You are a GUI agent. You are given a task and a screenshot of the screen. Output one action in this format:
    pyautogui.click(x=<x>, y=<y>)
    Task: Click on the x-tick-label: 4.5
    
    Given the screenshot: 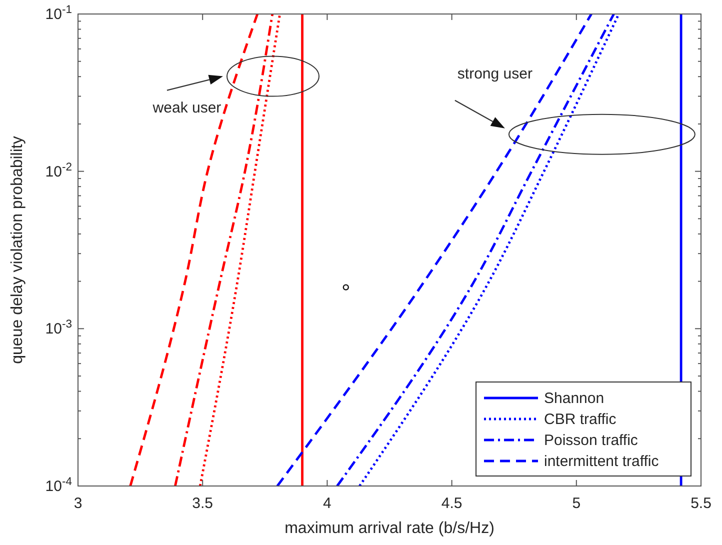 What is the action you would take?
    pyautogui.click(x=451, y=503)
    